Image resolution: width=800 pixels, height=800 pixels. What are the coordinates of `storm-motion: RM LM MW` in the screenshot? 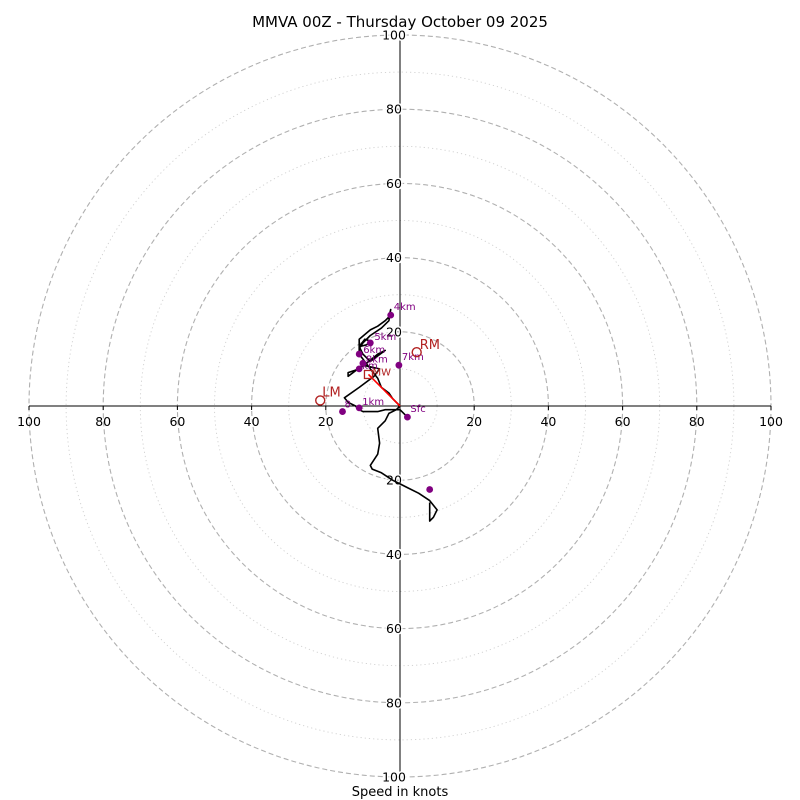 It's located at (377, 372).